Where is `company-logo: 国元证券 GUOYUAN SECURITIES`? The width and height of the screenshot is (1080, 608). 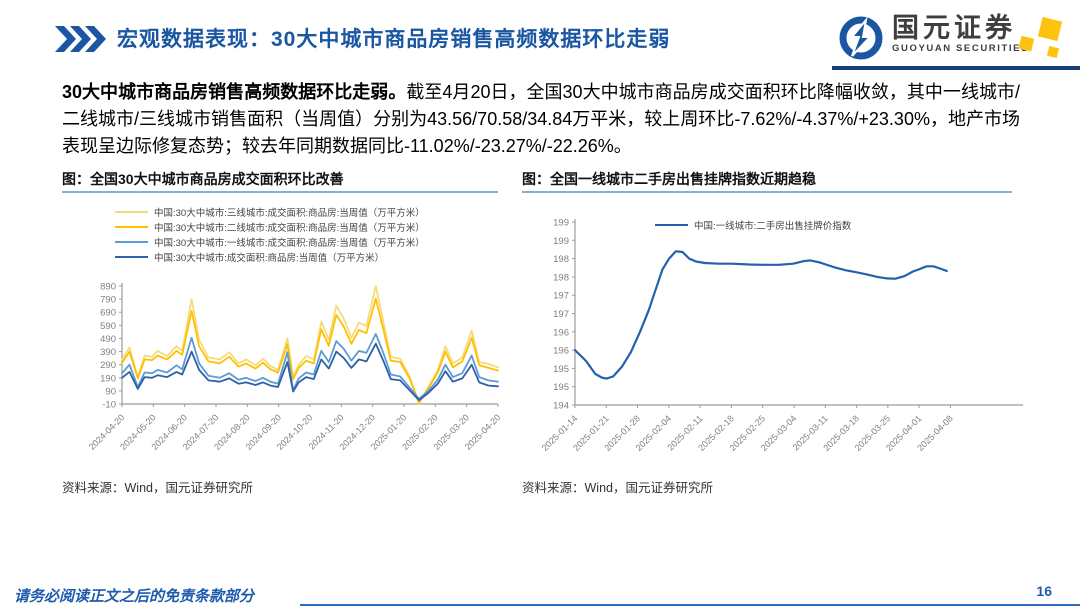 company-logo: 国元证券 GUOYUAN SECURITIES is located at coordinates (959, 39).